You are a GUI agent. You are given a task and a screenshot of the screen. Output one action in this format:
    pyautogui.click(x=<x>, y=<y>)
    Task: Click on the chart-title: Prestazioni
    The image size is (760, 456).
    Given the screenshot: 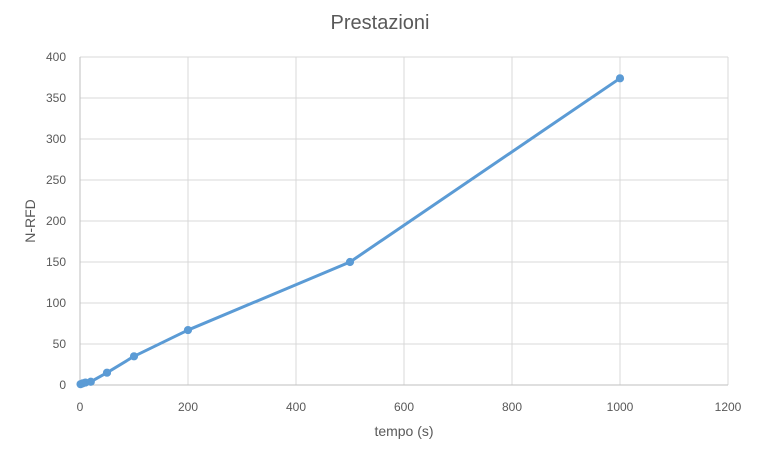 What is the action you would take?
    pyautogui.click(x=380, y=23)
    